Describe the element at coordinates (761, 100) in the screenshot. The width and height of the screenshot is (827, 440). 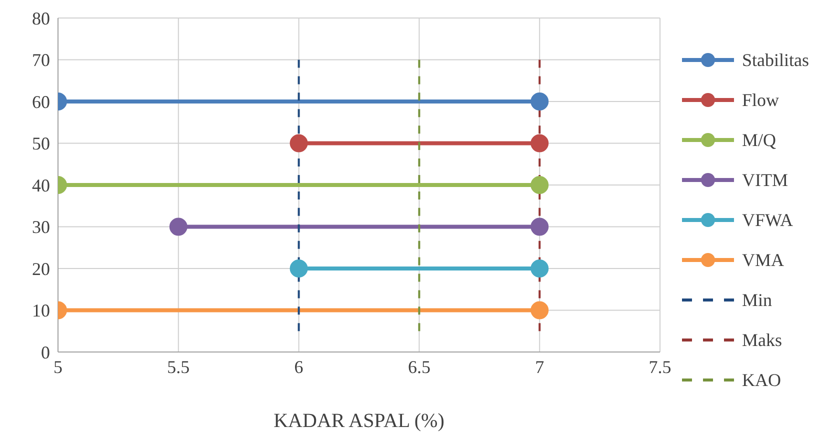
I see `legend-label: Flow` at that location.